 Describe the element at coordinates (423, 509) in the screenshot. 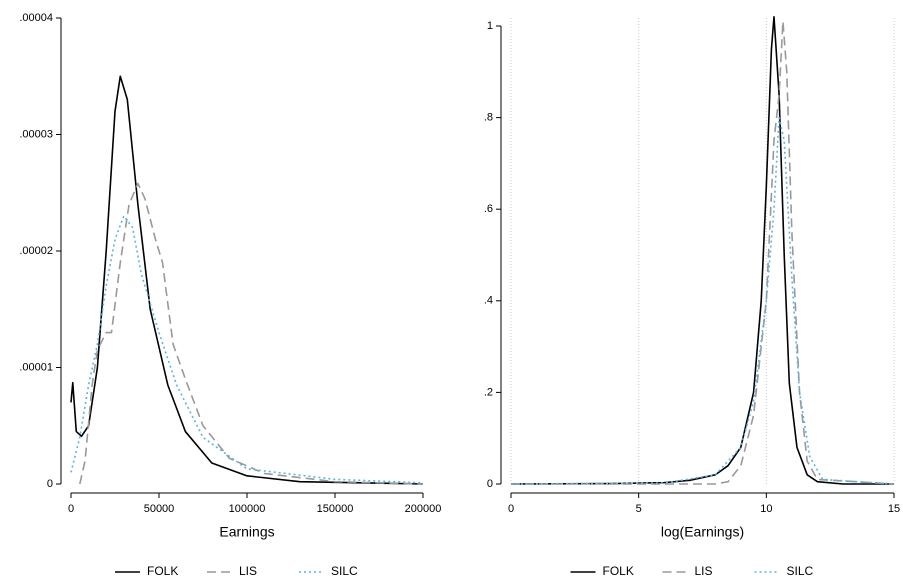

I see `x-tick-label: 200000` at that location.